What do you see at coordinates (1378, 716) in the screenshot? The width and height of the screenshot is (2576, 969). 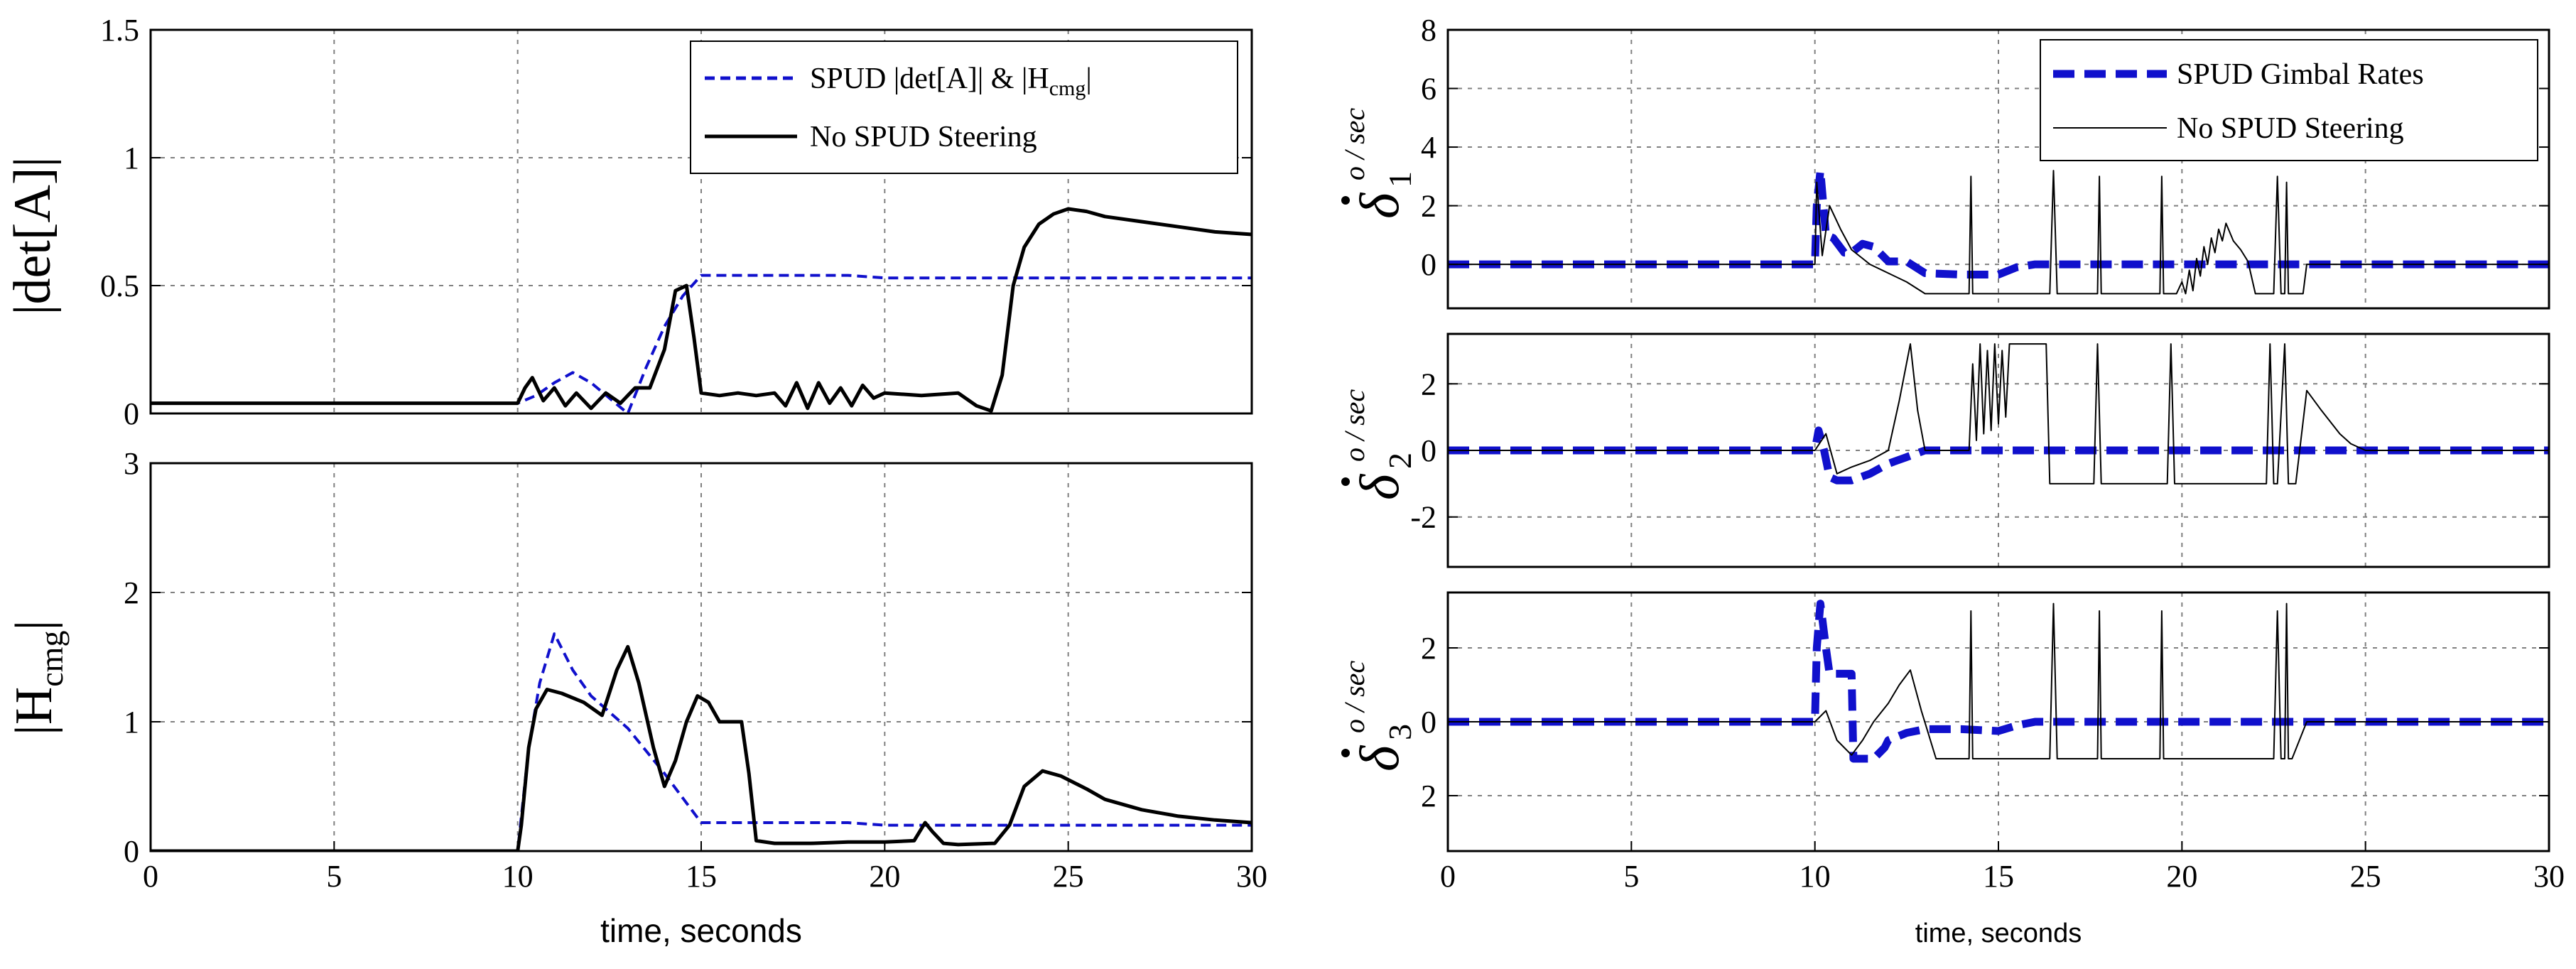 I see `y-axis-label: δ 3 o / sec` at bounding box center [1378, 716].